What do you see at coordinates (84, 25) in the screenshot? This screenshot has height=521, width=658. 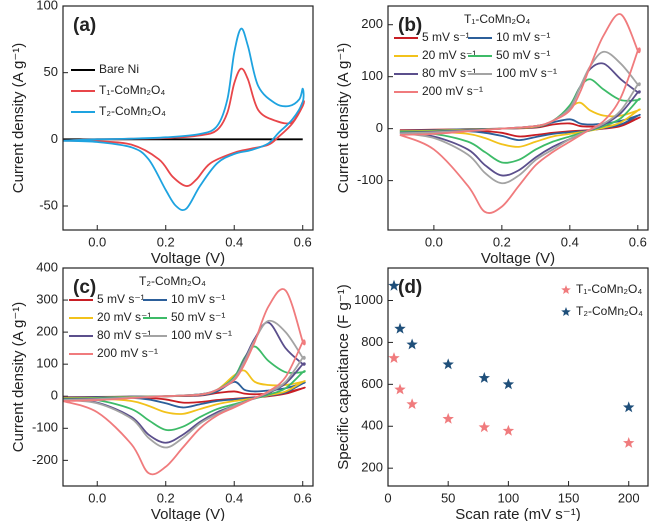 I see `panel-label: (a)` at bounding box center [84, 25].